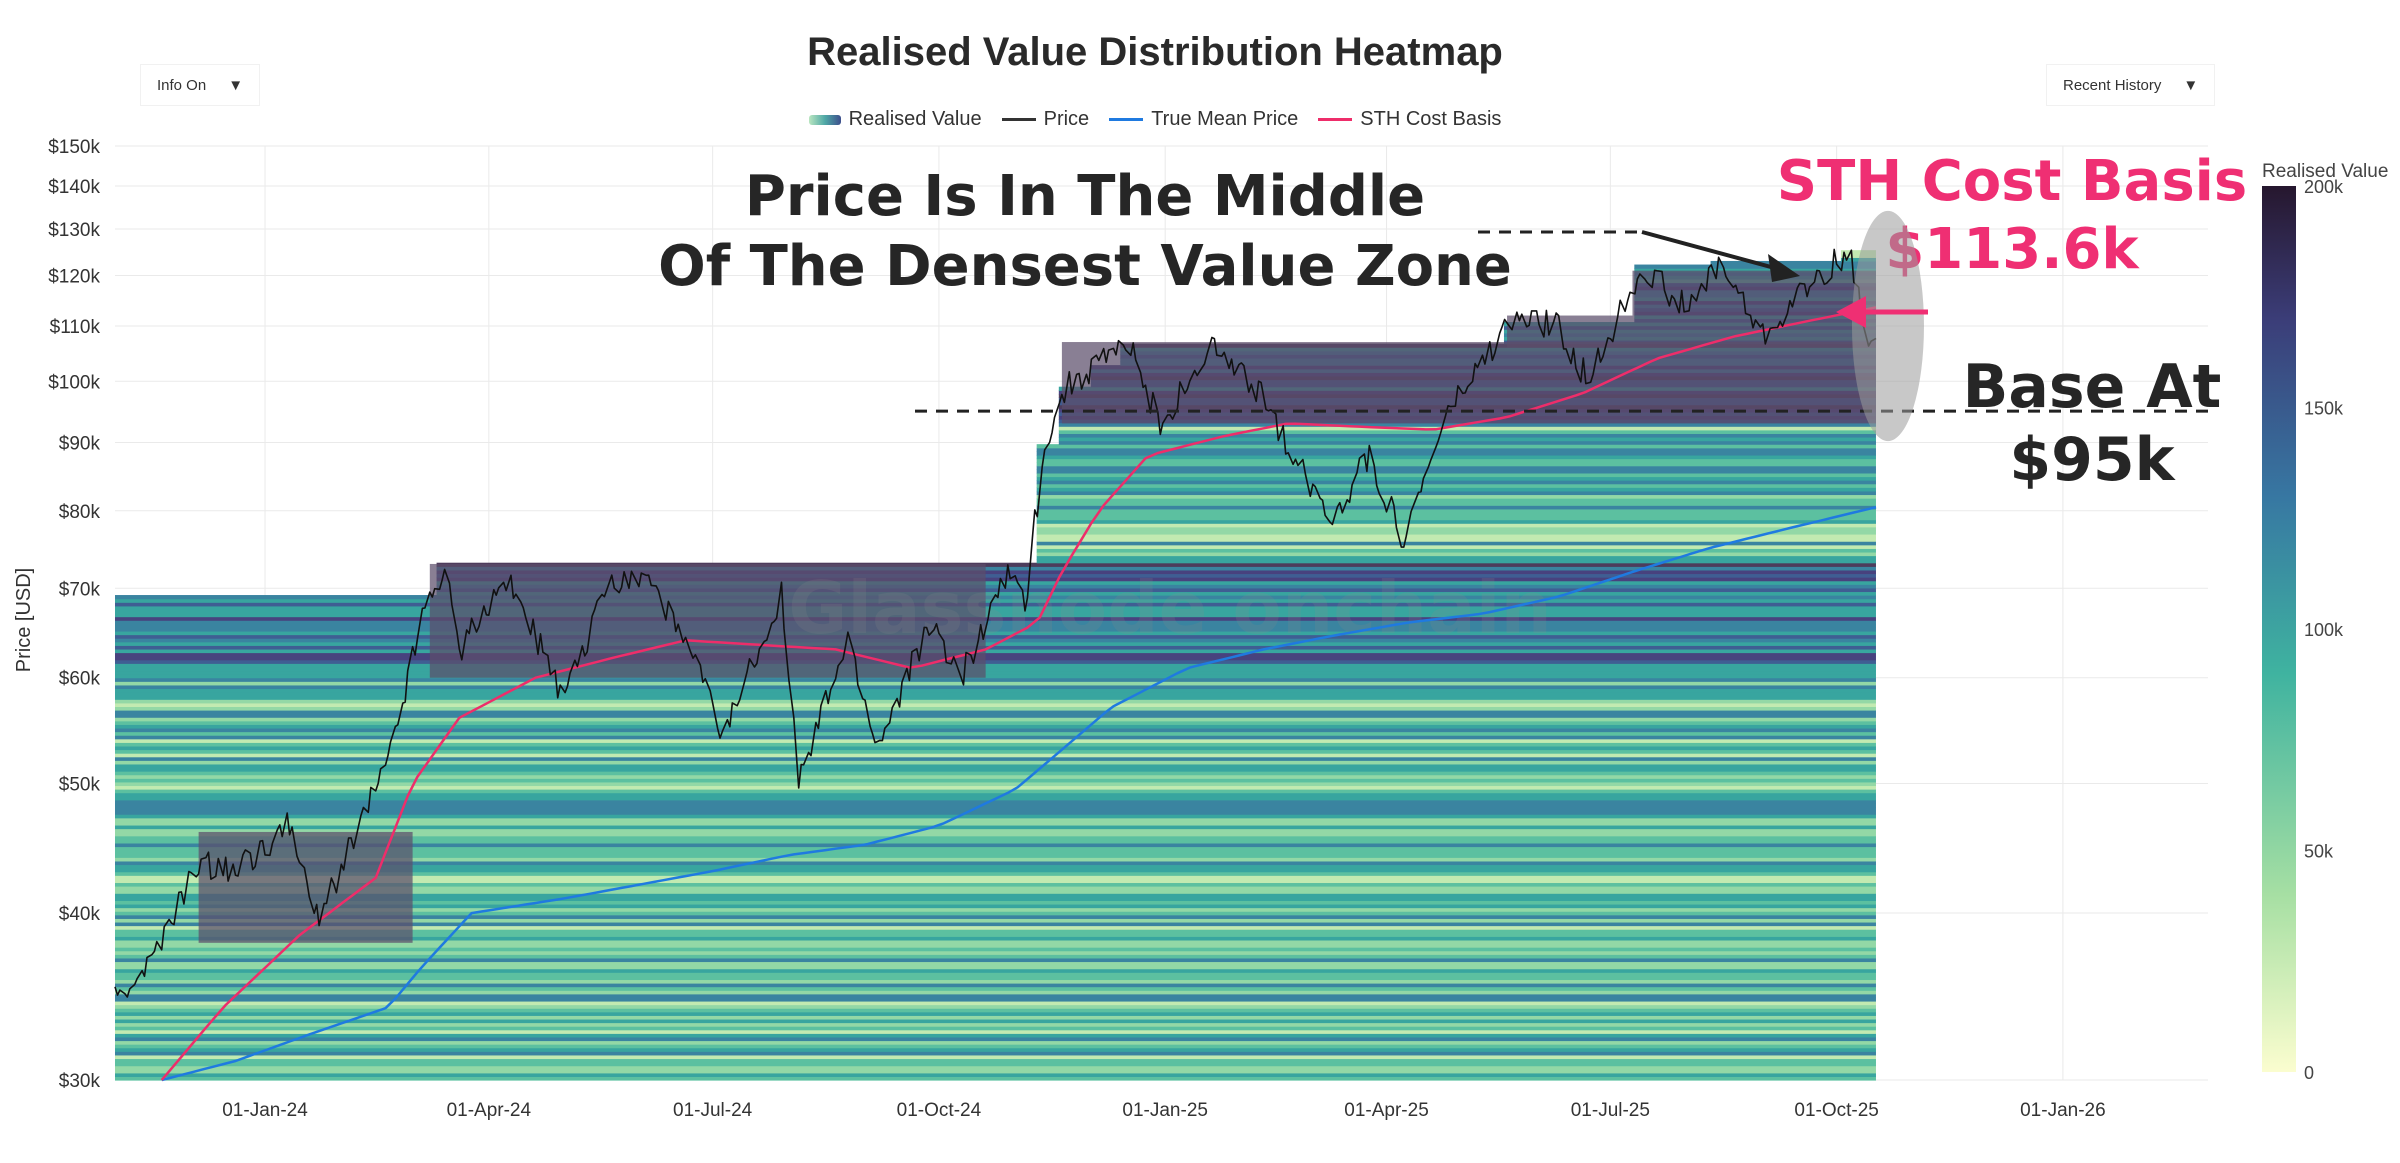 This screenshot has height=1163, width=2400. Describe the element at coordinates (2324, 630) in the screenshot. I see `colorbar-tick-label: 100k` at that location.